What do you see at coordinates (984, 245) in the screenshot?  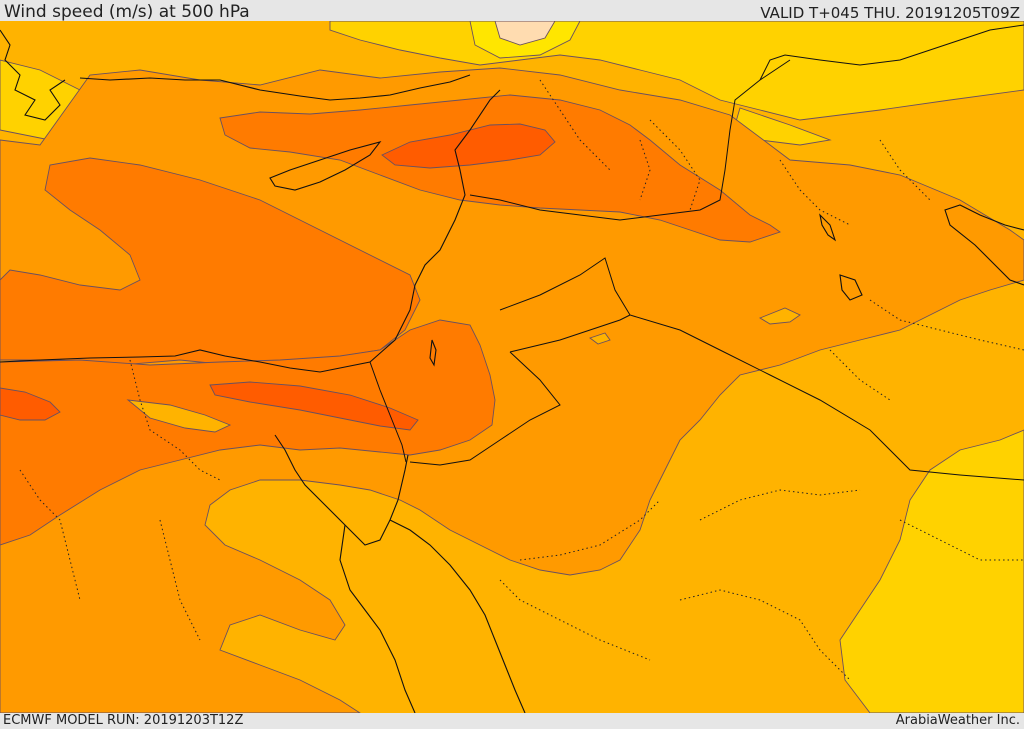 I see `persian-gulf-coast` at bounding box center [984, 245].